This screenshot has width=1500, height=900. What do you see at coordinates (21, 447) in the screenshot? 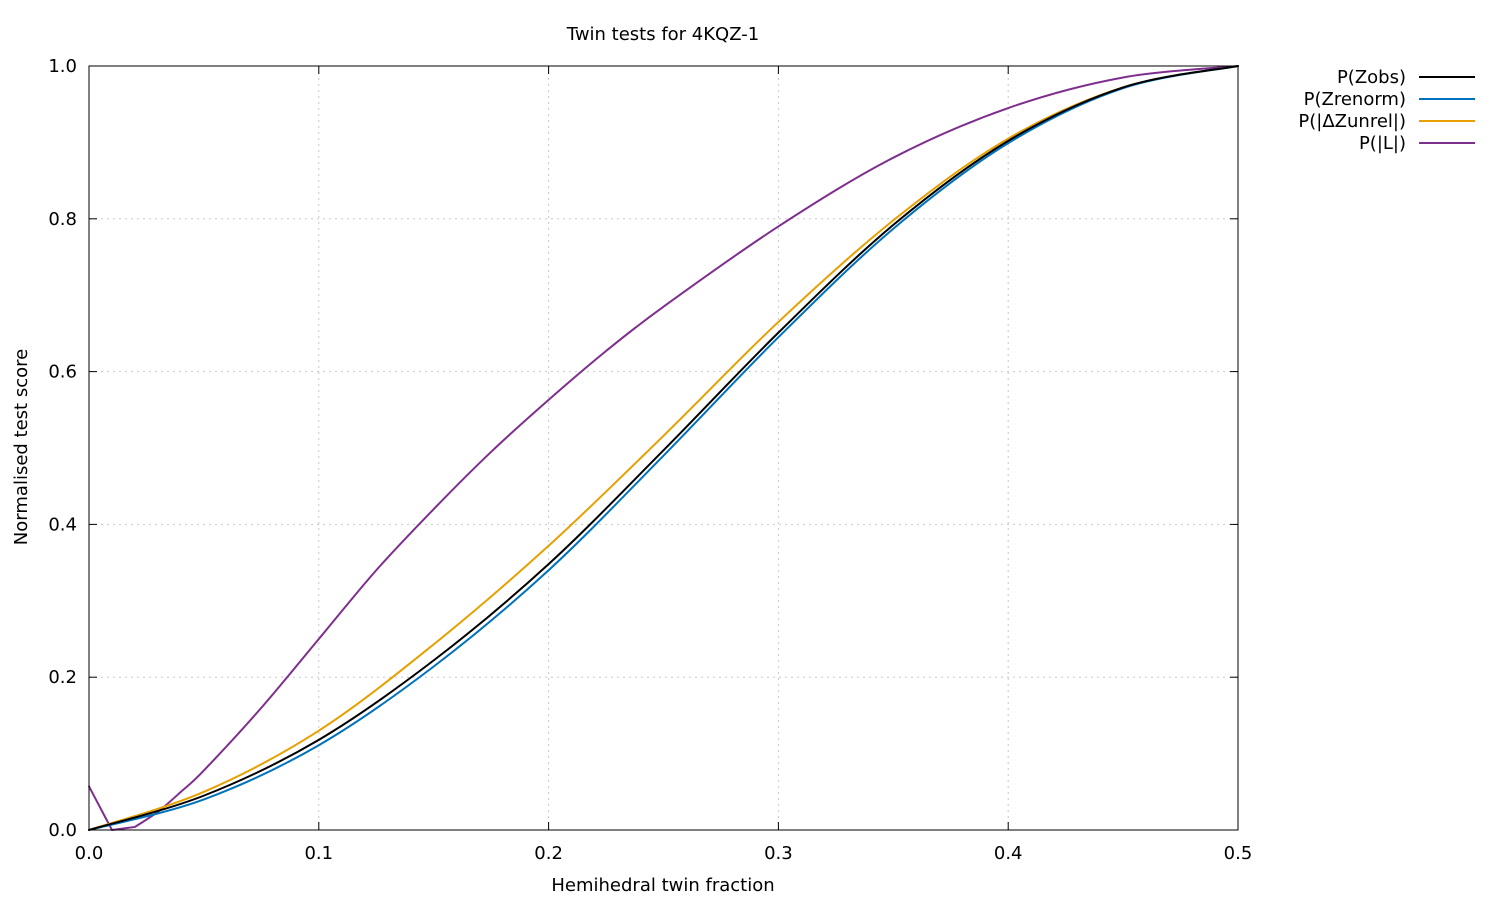
I see `y-axis-label: Normalised test score` at bounding box center [21, 447].